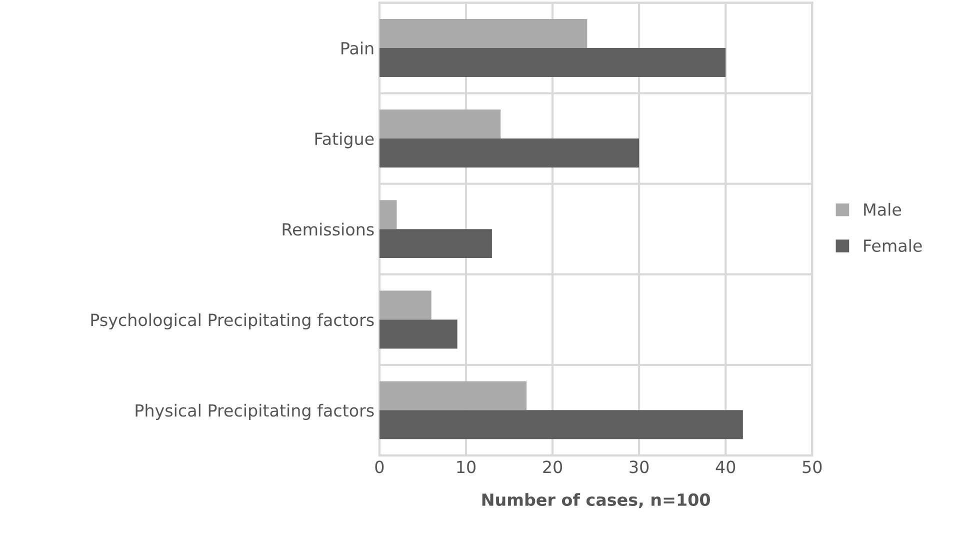  What do you see at coordinates (232, 321) in the screenshot?
I see `y-tick-label: Psychological Precipitating factors` at bounding box center [232, 321].